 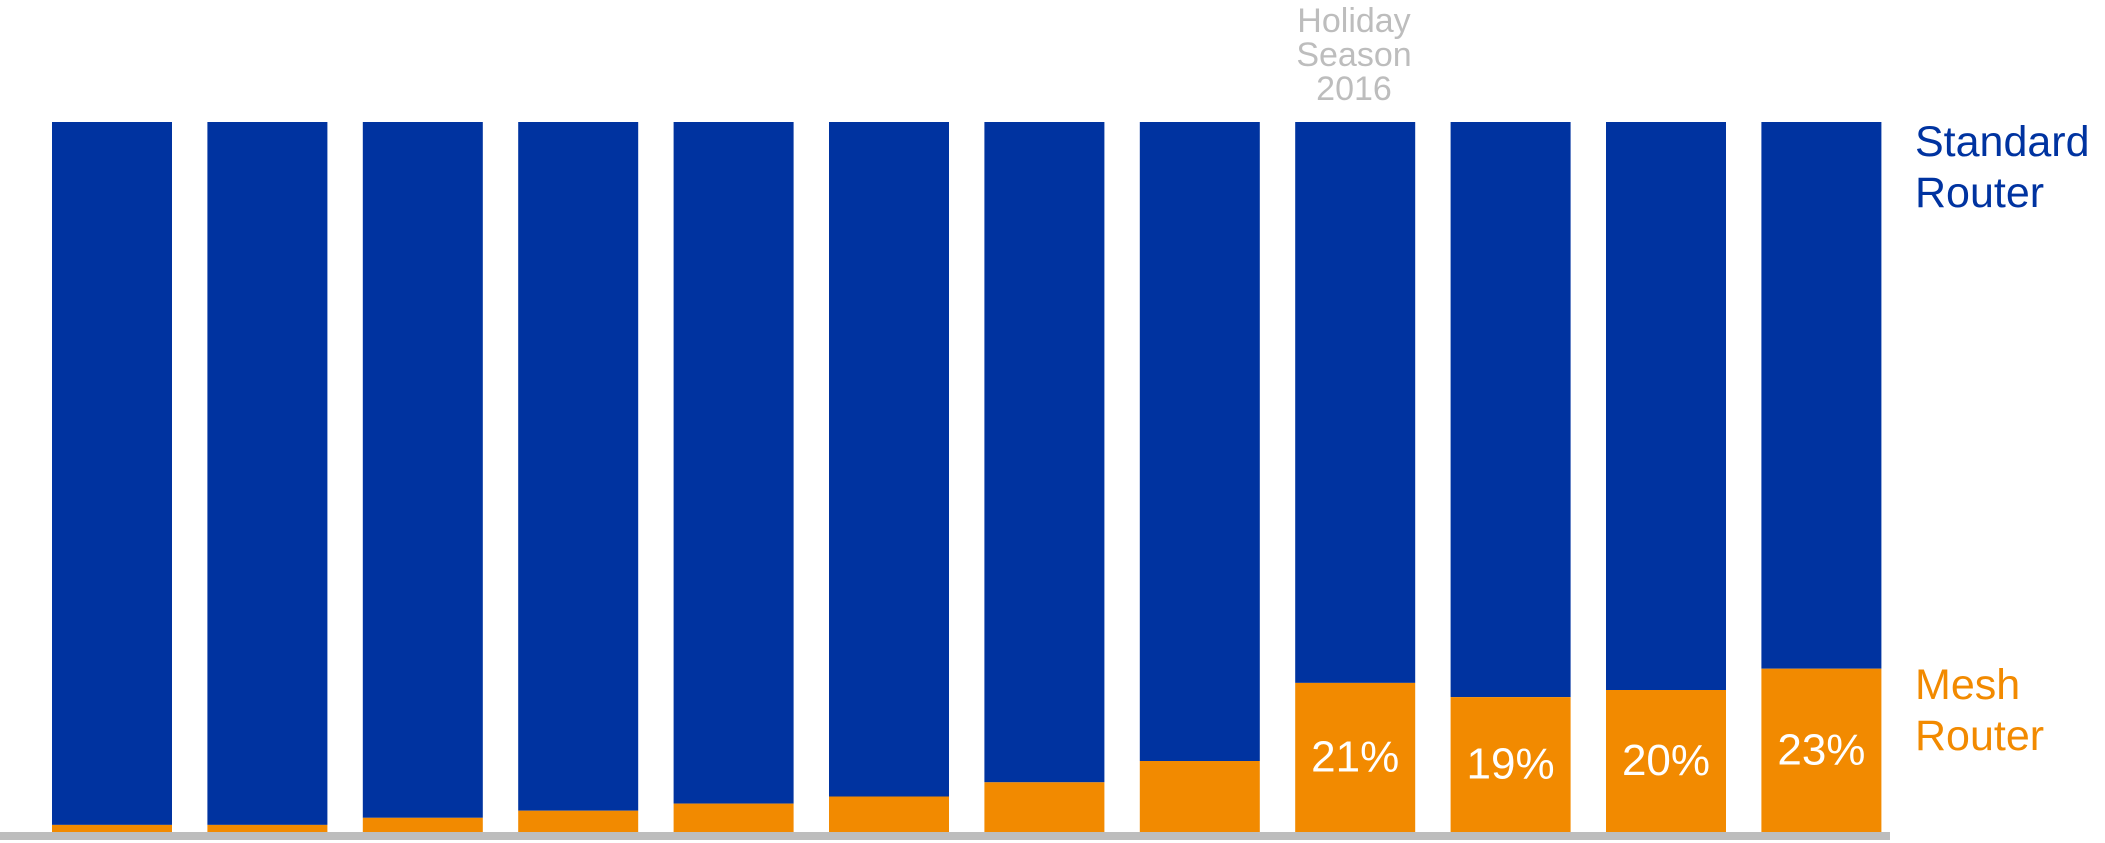 What do you see at coordinates (1354, 89) in the screenshot?
I see `annotation-line-3: 2016` at bounding box center [1354, 89].